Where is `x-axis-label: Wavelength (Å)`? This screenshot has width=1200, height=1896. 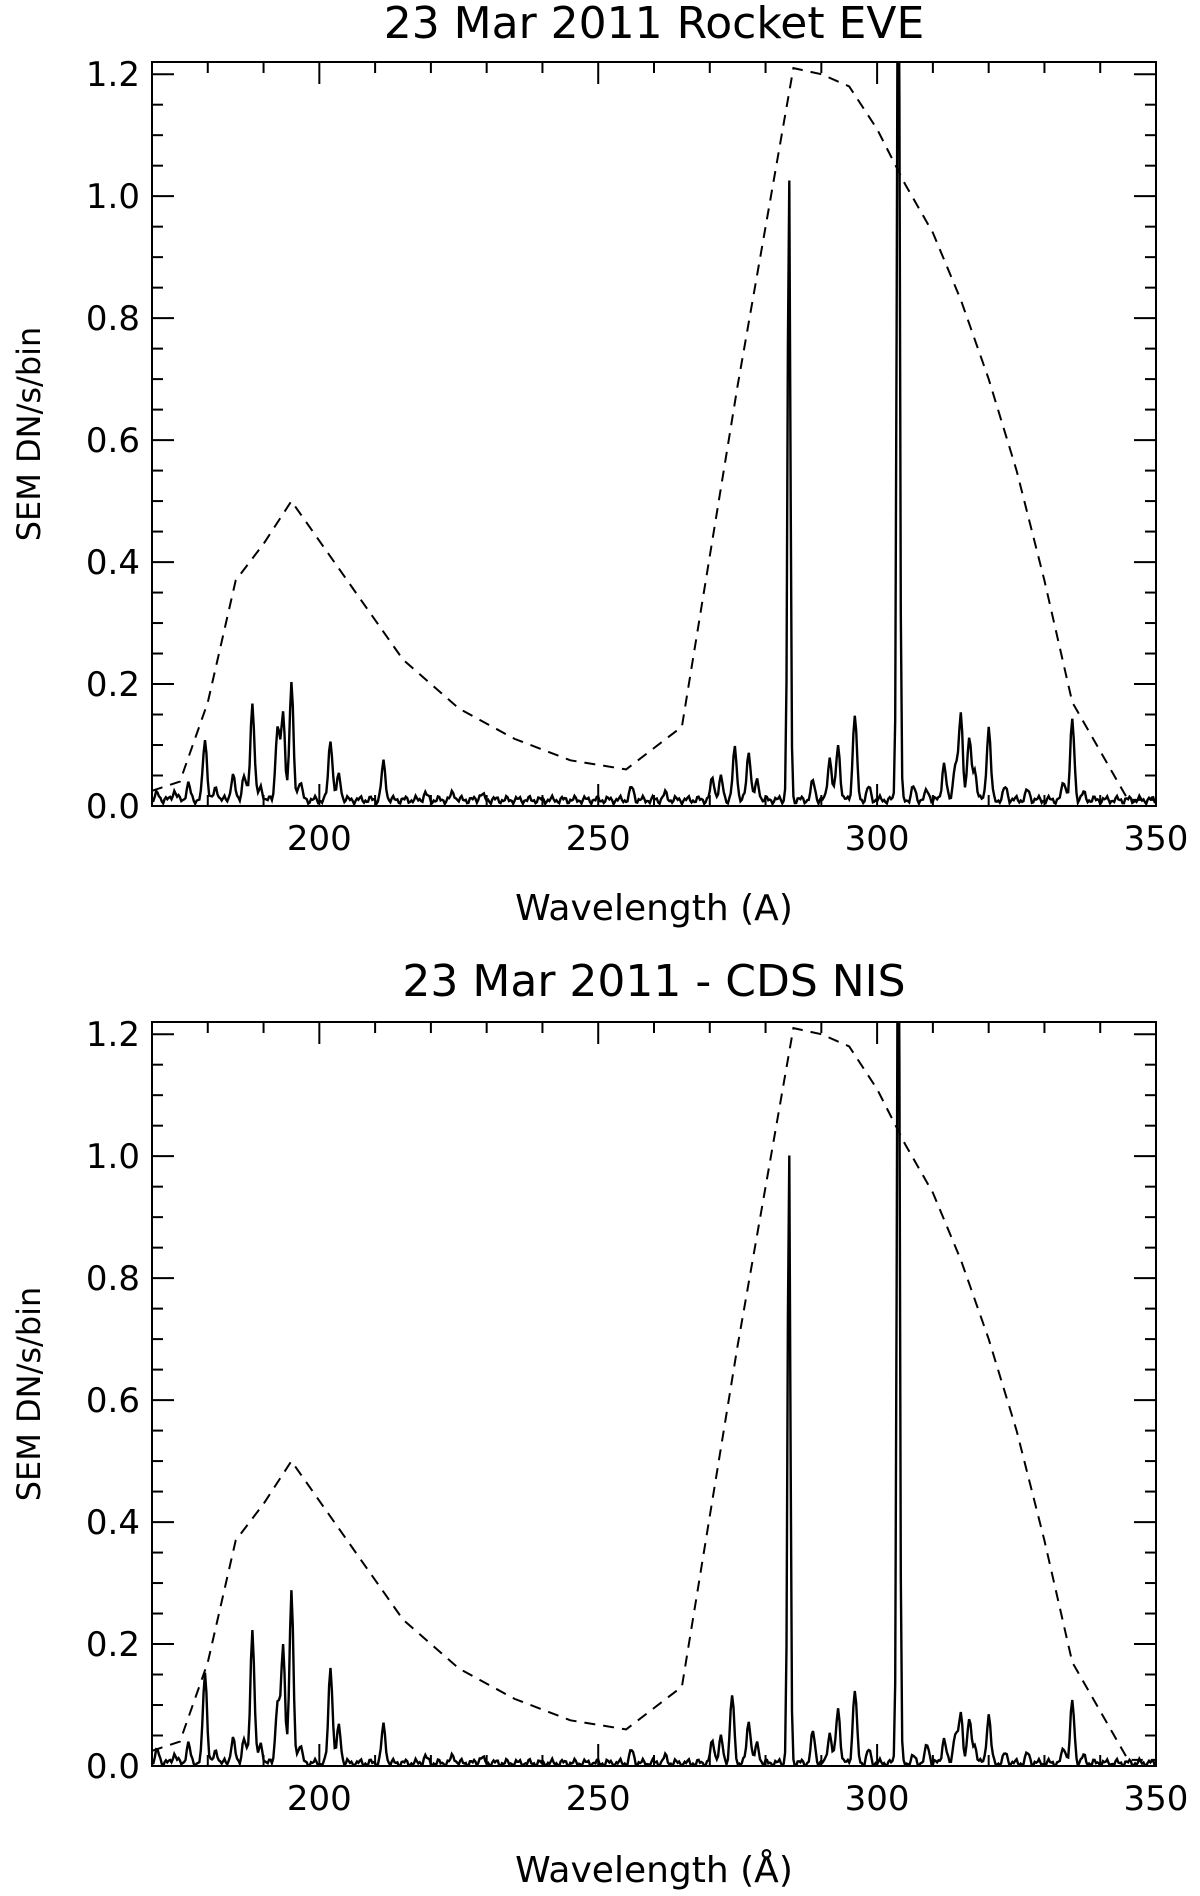 x-axis-label: Wavelength (Å) is located at coordinates (654, 1869).